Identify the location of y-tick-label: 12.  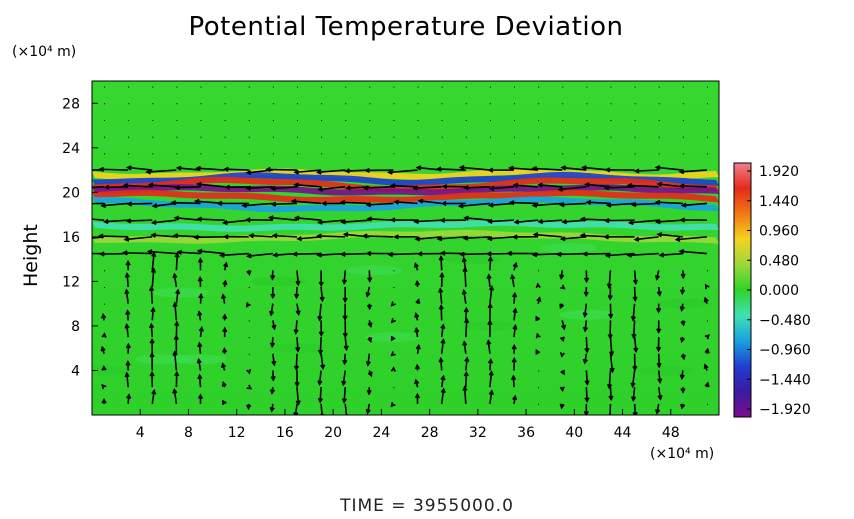
(71, 282).